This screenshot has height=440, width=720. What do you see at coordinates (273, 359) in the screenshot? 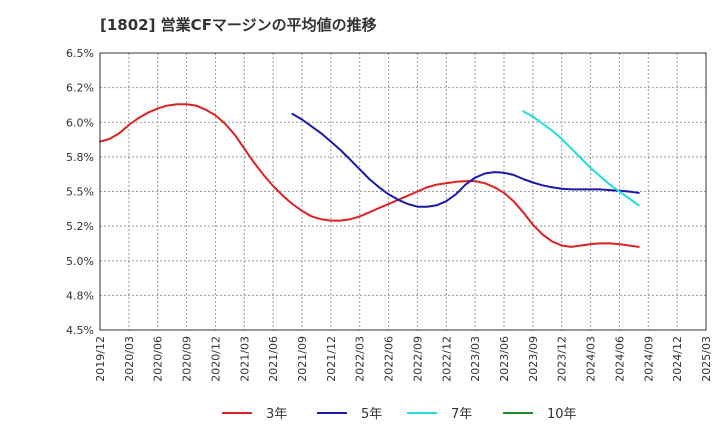
I see `x-tick-label: 2021/06` at bounding box center [273, 359].